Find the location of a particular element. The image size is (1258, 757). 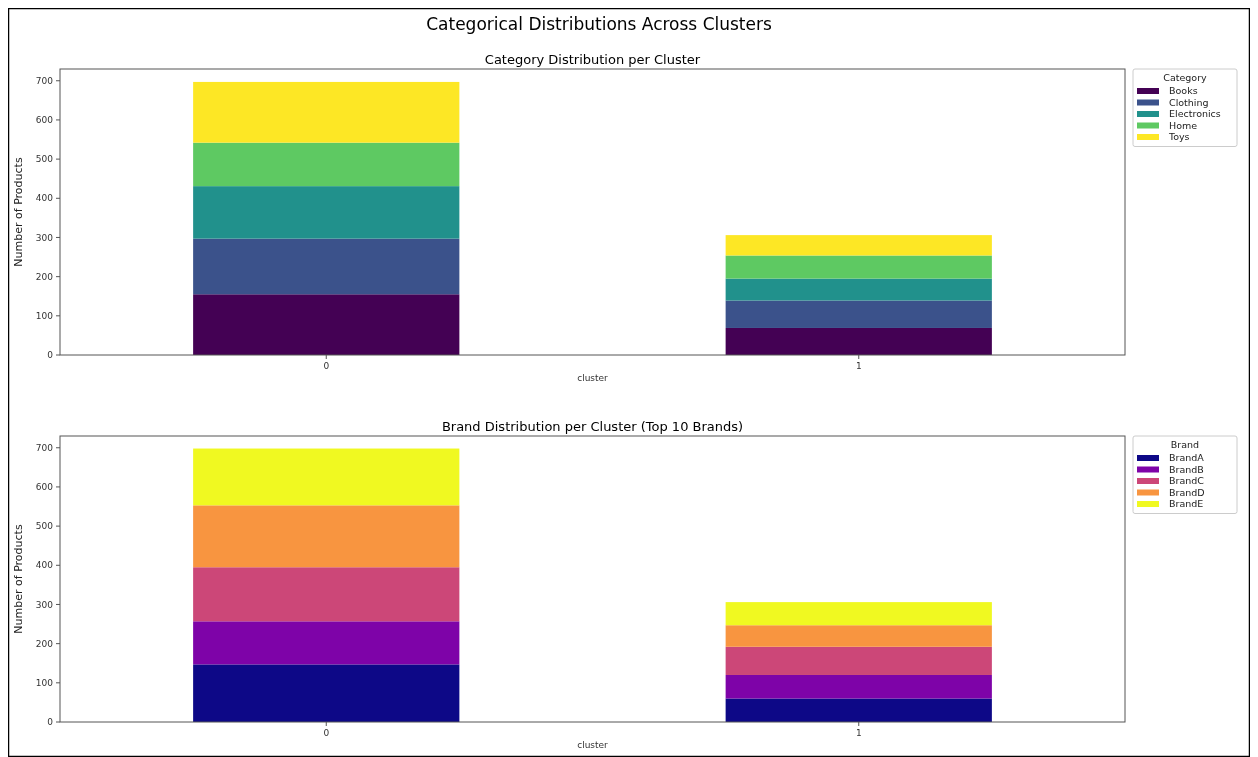

chart-title: Brand Distribution per Cluster (Top 10 Brands) is located at coordinates (592, 426).